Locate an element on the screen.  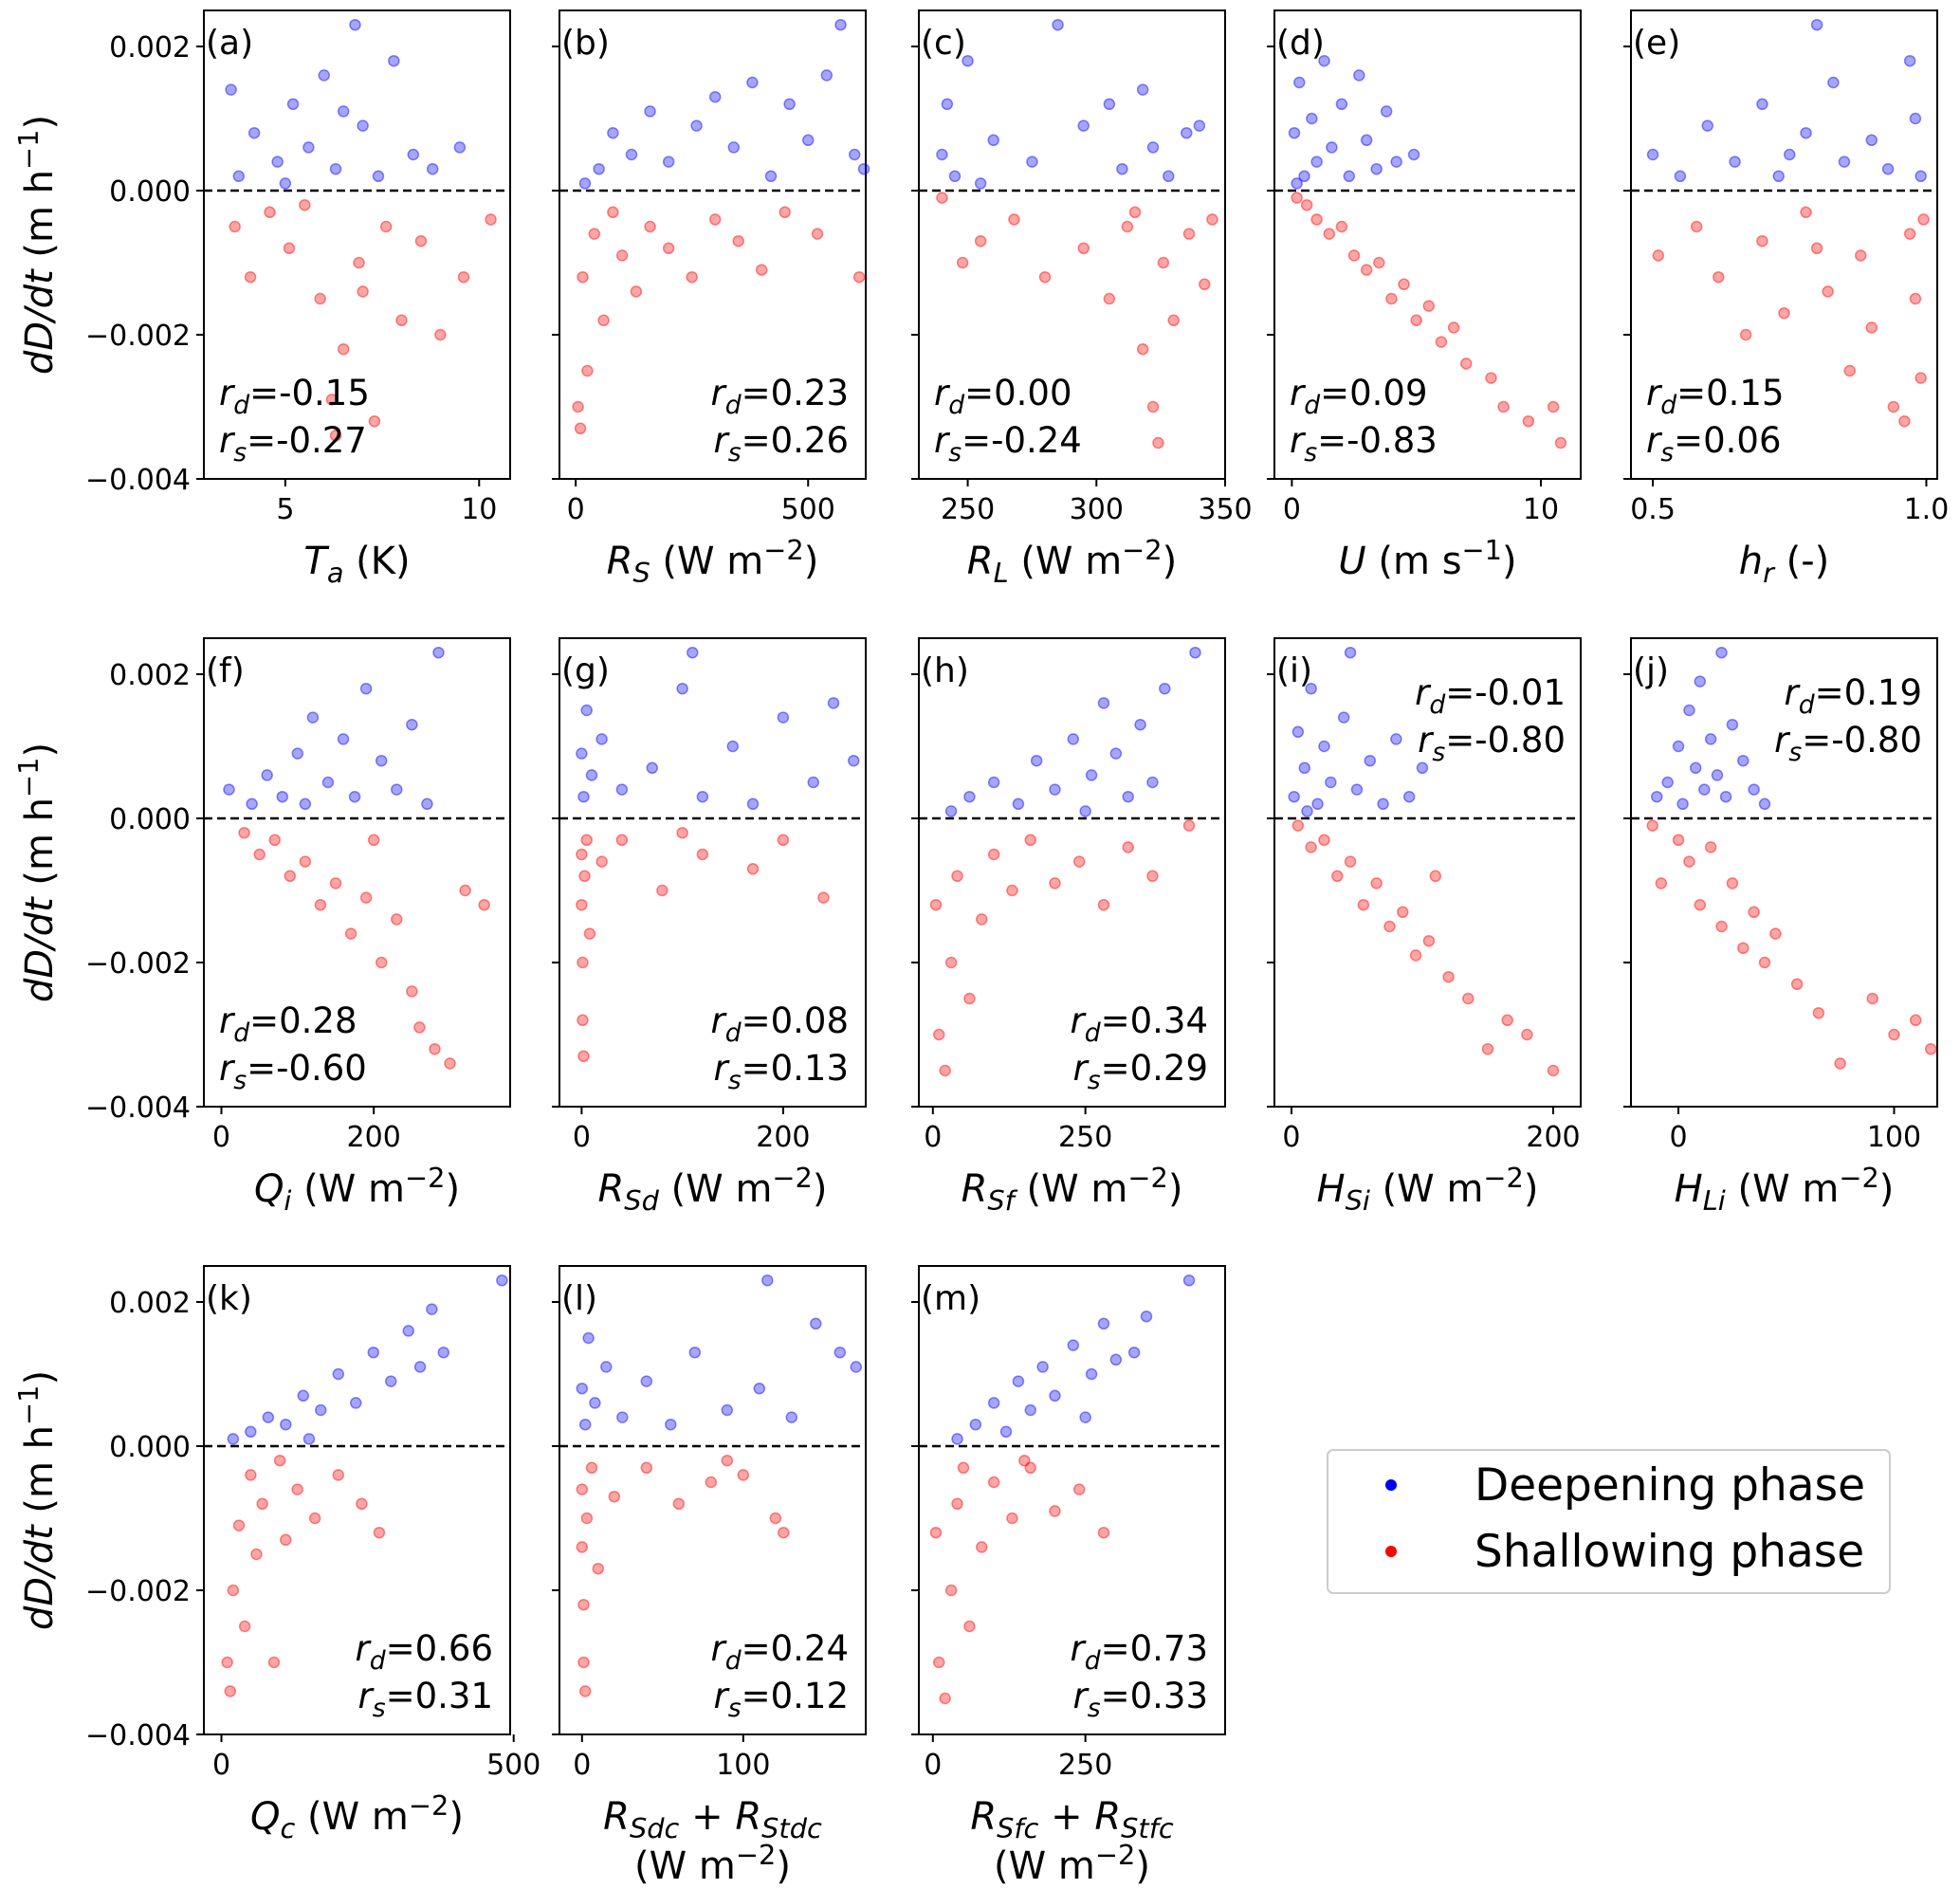
label-segment: a is located at coordinates (335, 573).